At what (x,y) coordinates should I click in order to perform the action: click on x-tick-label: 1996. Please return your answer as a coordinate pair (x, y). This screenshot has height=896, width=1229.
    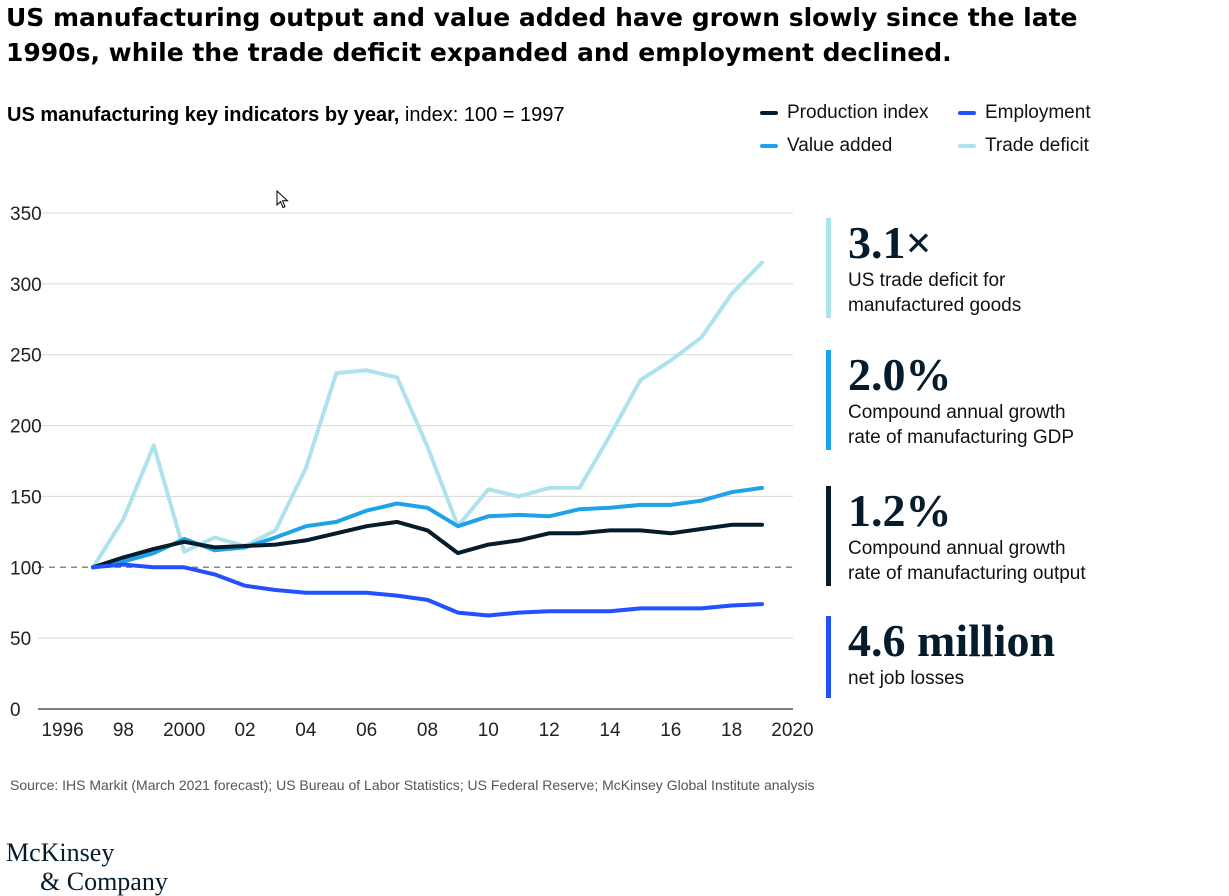
    Looking at the image, I should click on (62, 730).